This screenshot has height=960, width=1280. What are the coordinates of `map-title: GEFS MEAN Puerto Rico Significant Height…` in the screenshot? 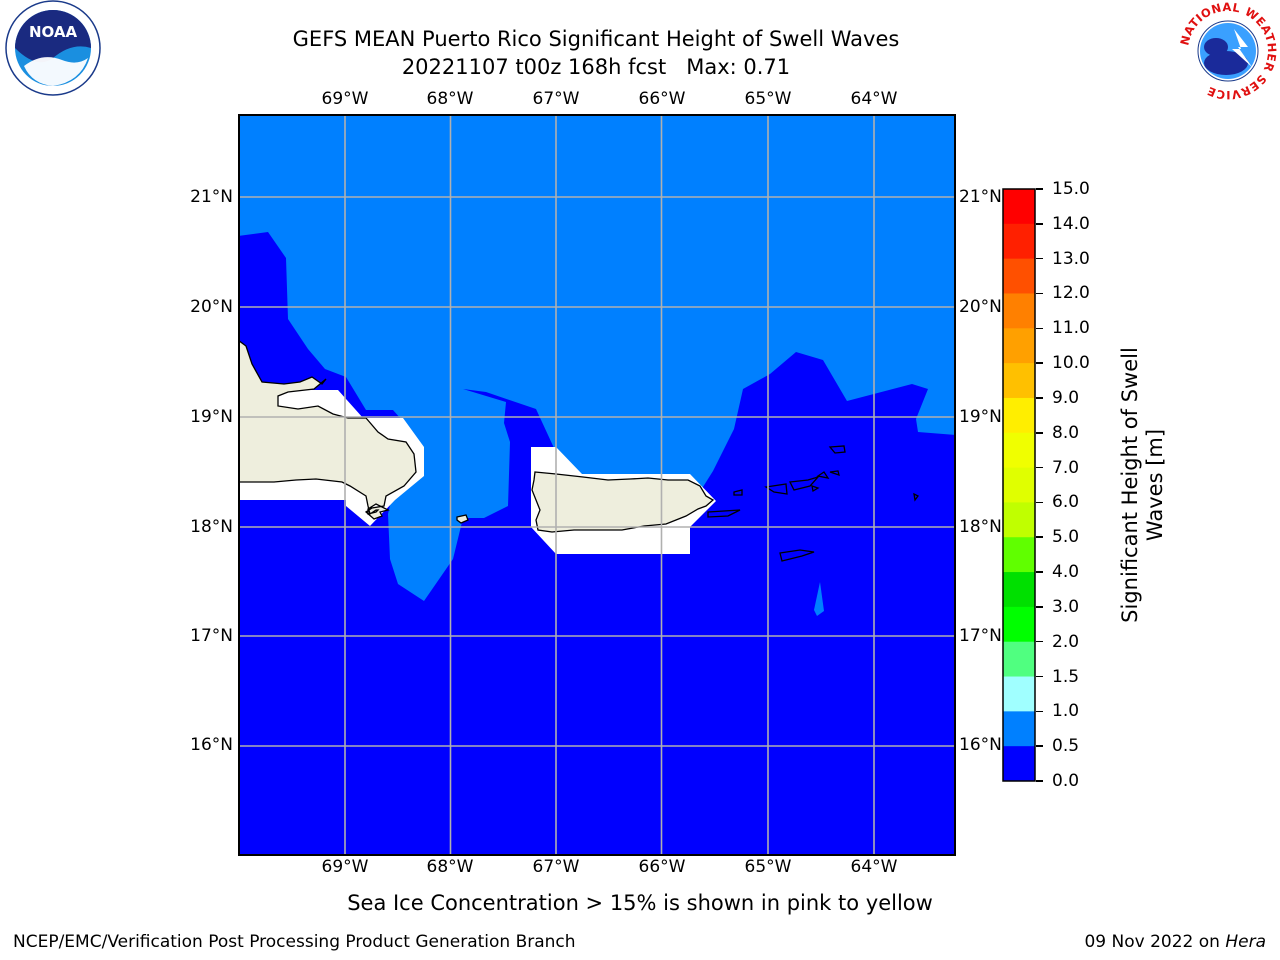 It's located at (596, 39).